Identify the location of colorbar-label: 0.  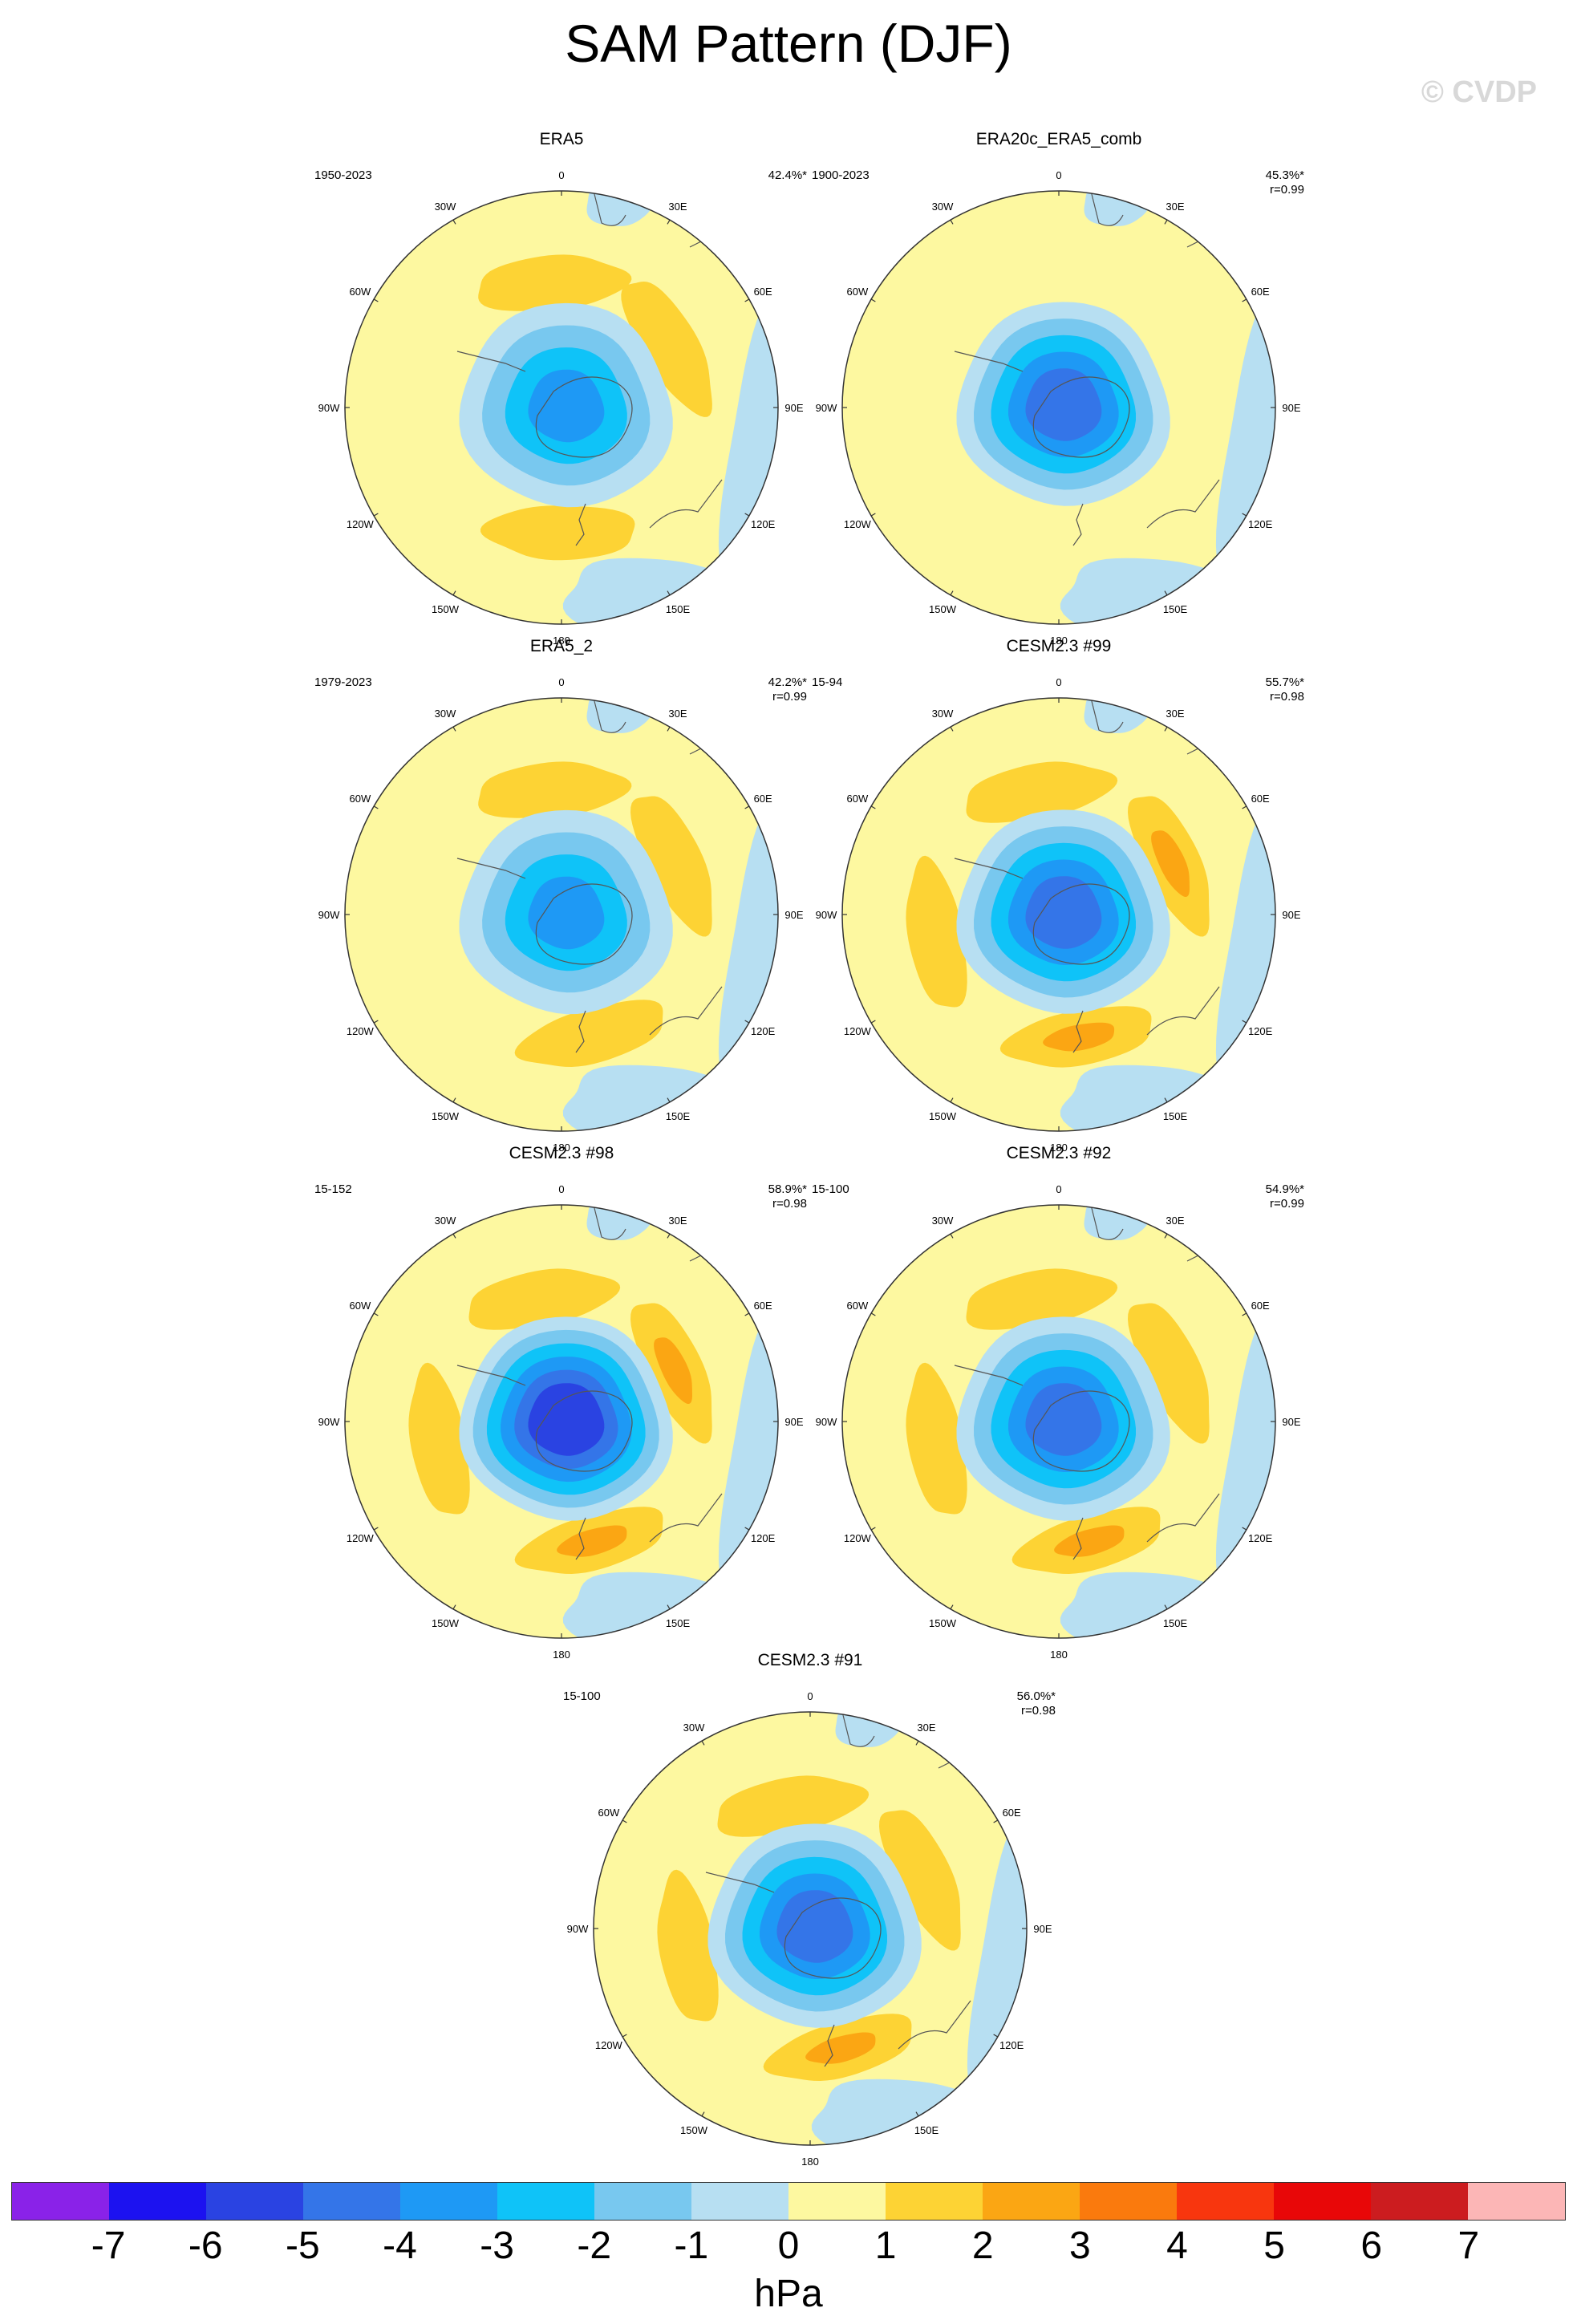
(788, 2246).